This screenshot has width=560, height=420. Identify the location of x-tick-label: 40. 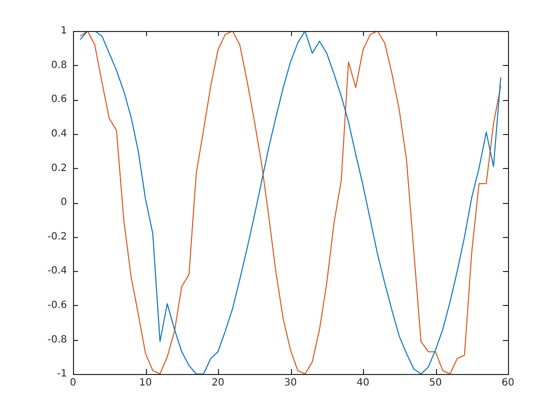
(363, 383).